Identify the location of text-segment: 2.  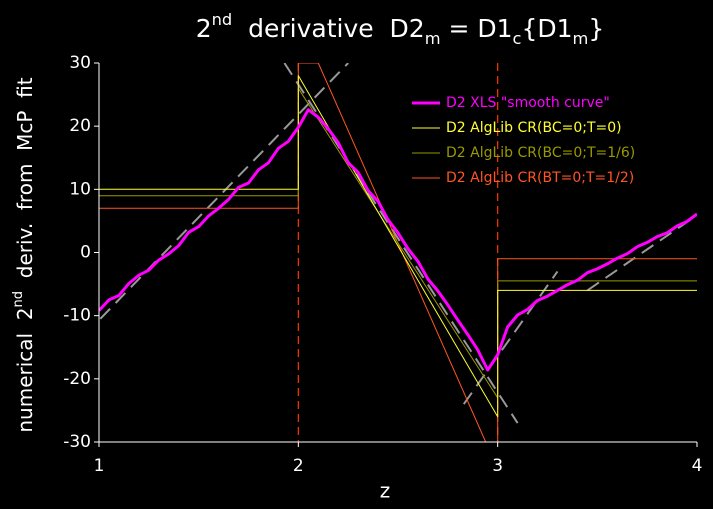
(204, 28).